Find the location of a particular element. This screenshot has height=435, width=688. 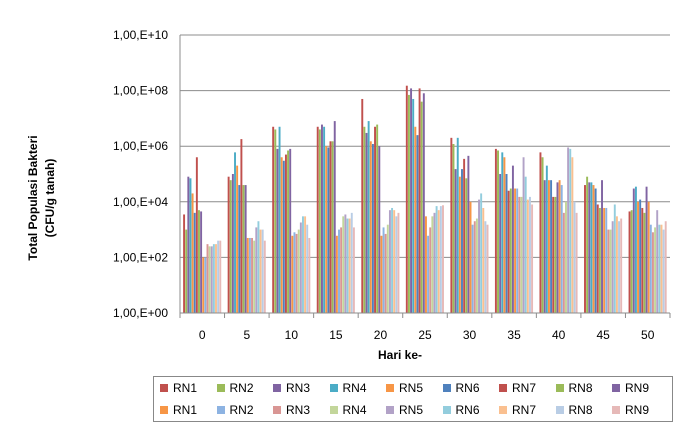

legend-item: RN1 is located at coordinates (188, 410).